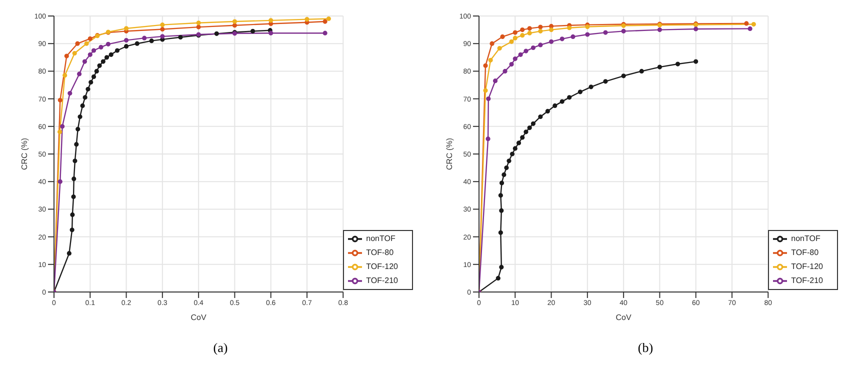 The width and height of the screenshot is (863, 388). I want to click on text: (a), so click(220, 348).